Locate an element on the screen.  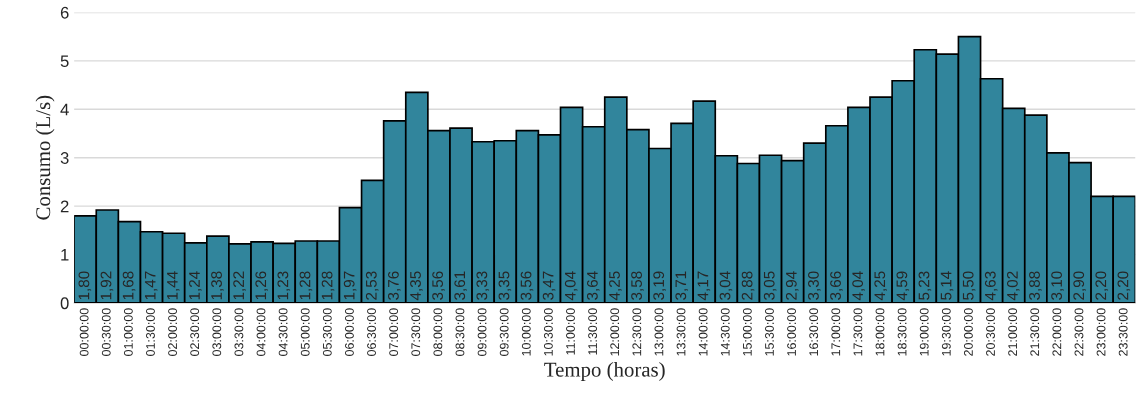
x-tick-label: 06:30:00 is located at coordinates (371, 332).